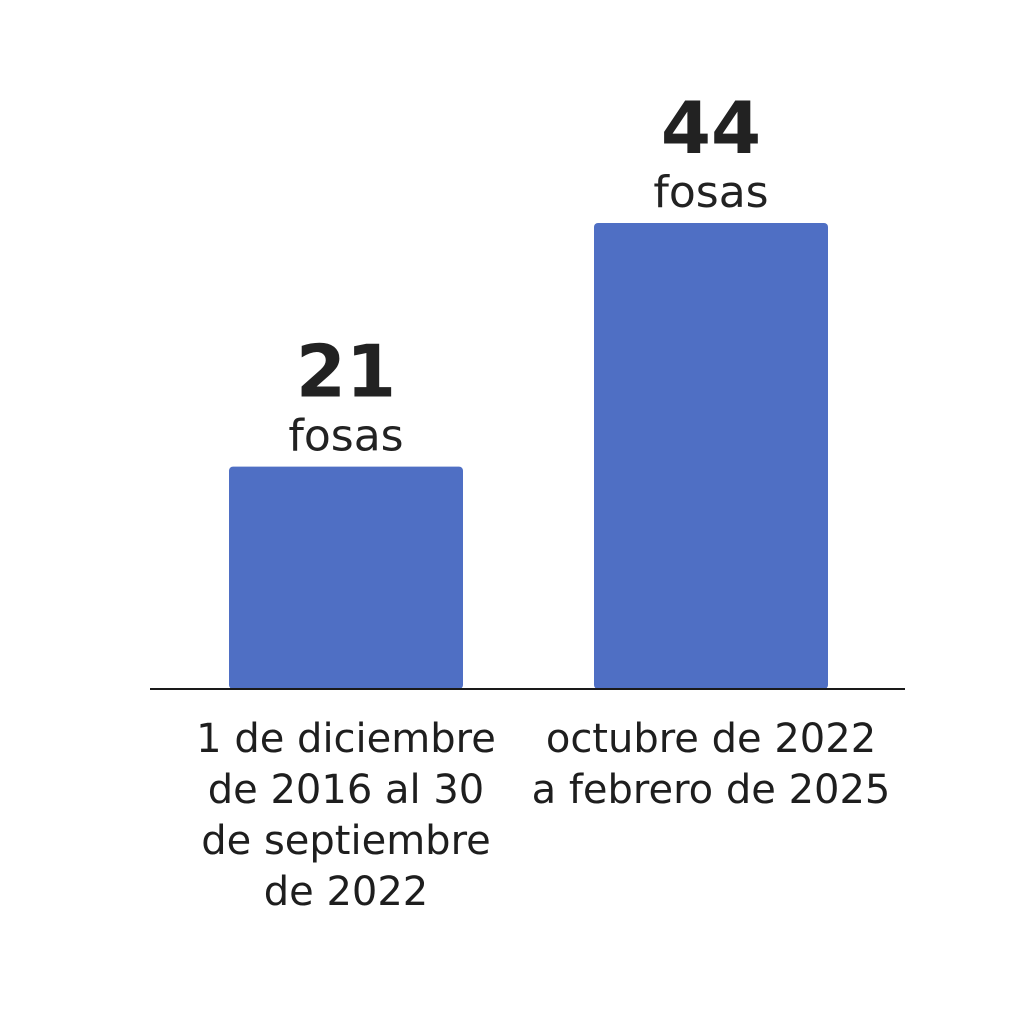 The image size is (1024, 1024). What do you see at coordinates (711, 739) in the screenshot?
I see `category-label-2-line-1: octubre de 2022` at bounding box center [711, 739].